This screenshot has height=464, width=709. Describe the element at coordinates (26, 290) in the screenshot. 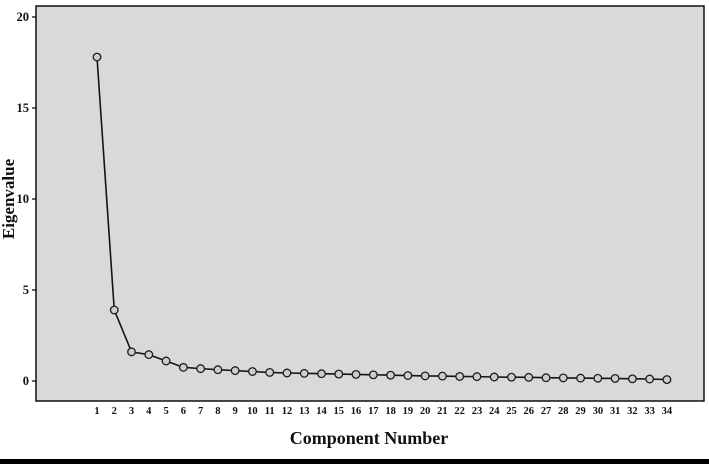

I see `y-tick-label: 5` at that location.